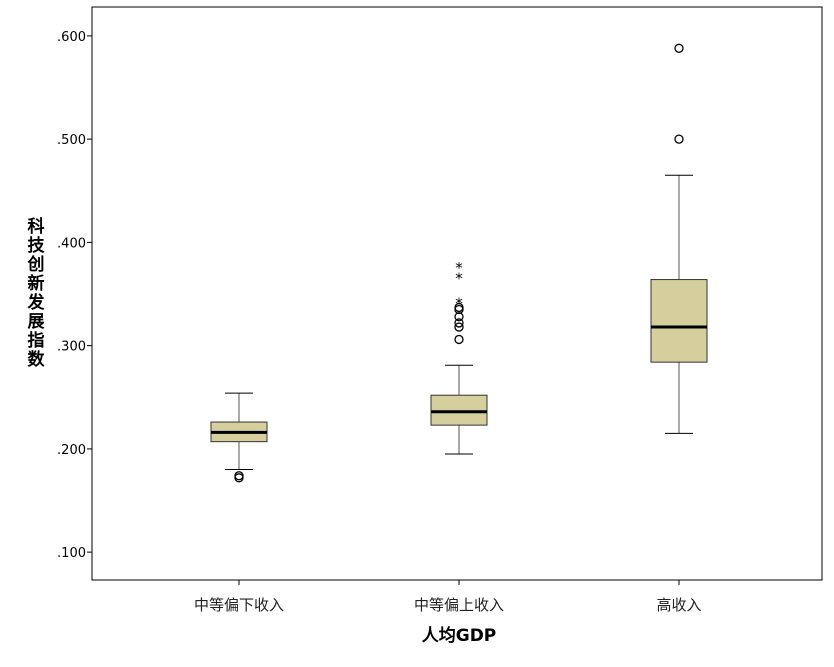 This screenshot has height=667, width=834. What do you see at coordinates (71, 140) in the screenshot?
I see `y-tick-label: .500` at bounding box center [71, 140].